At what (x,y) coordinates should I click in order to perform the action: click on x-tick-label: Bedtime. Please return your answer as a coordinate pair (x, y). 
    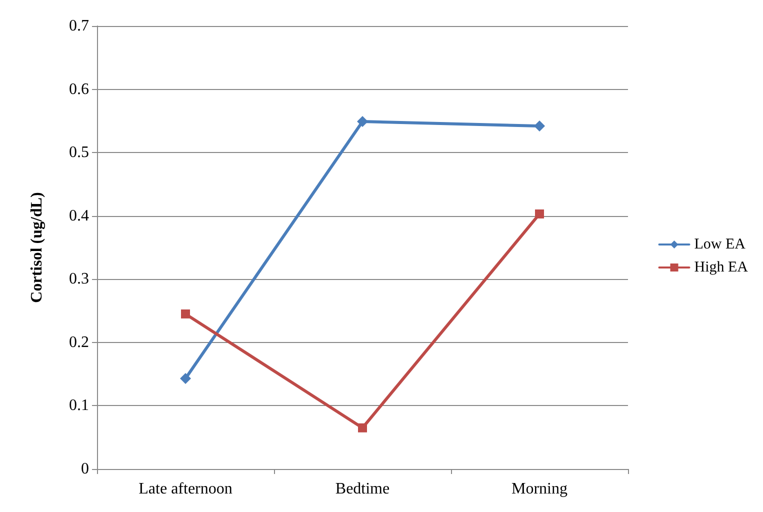
    Looking at the image, I should click on (362, 489).